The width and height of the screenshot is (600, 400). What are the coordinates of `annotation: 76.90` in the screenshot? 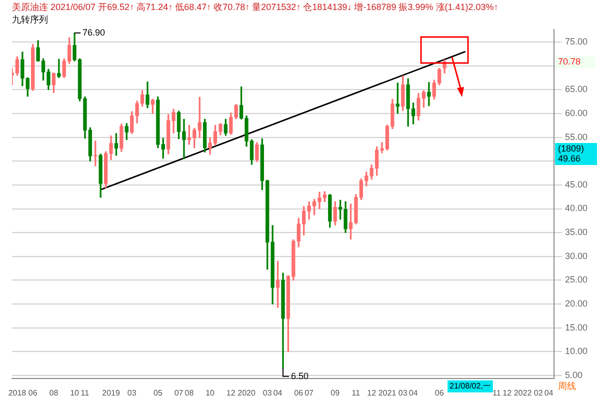 It's located at (94, 32).